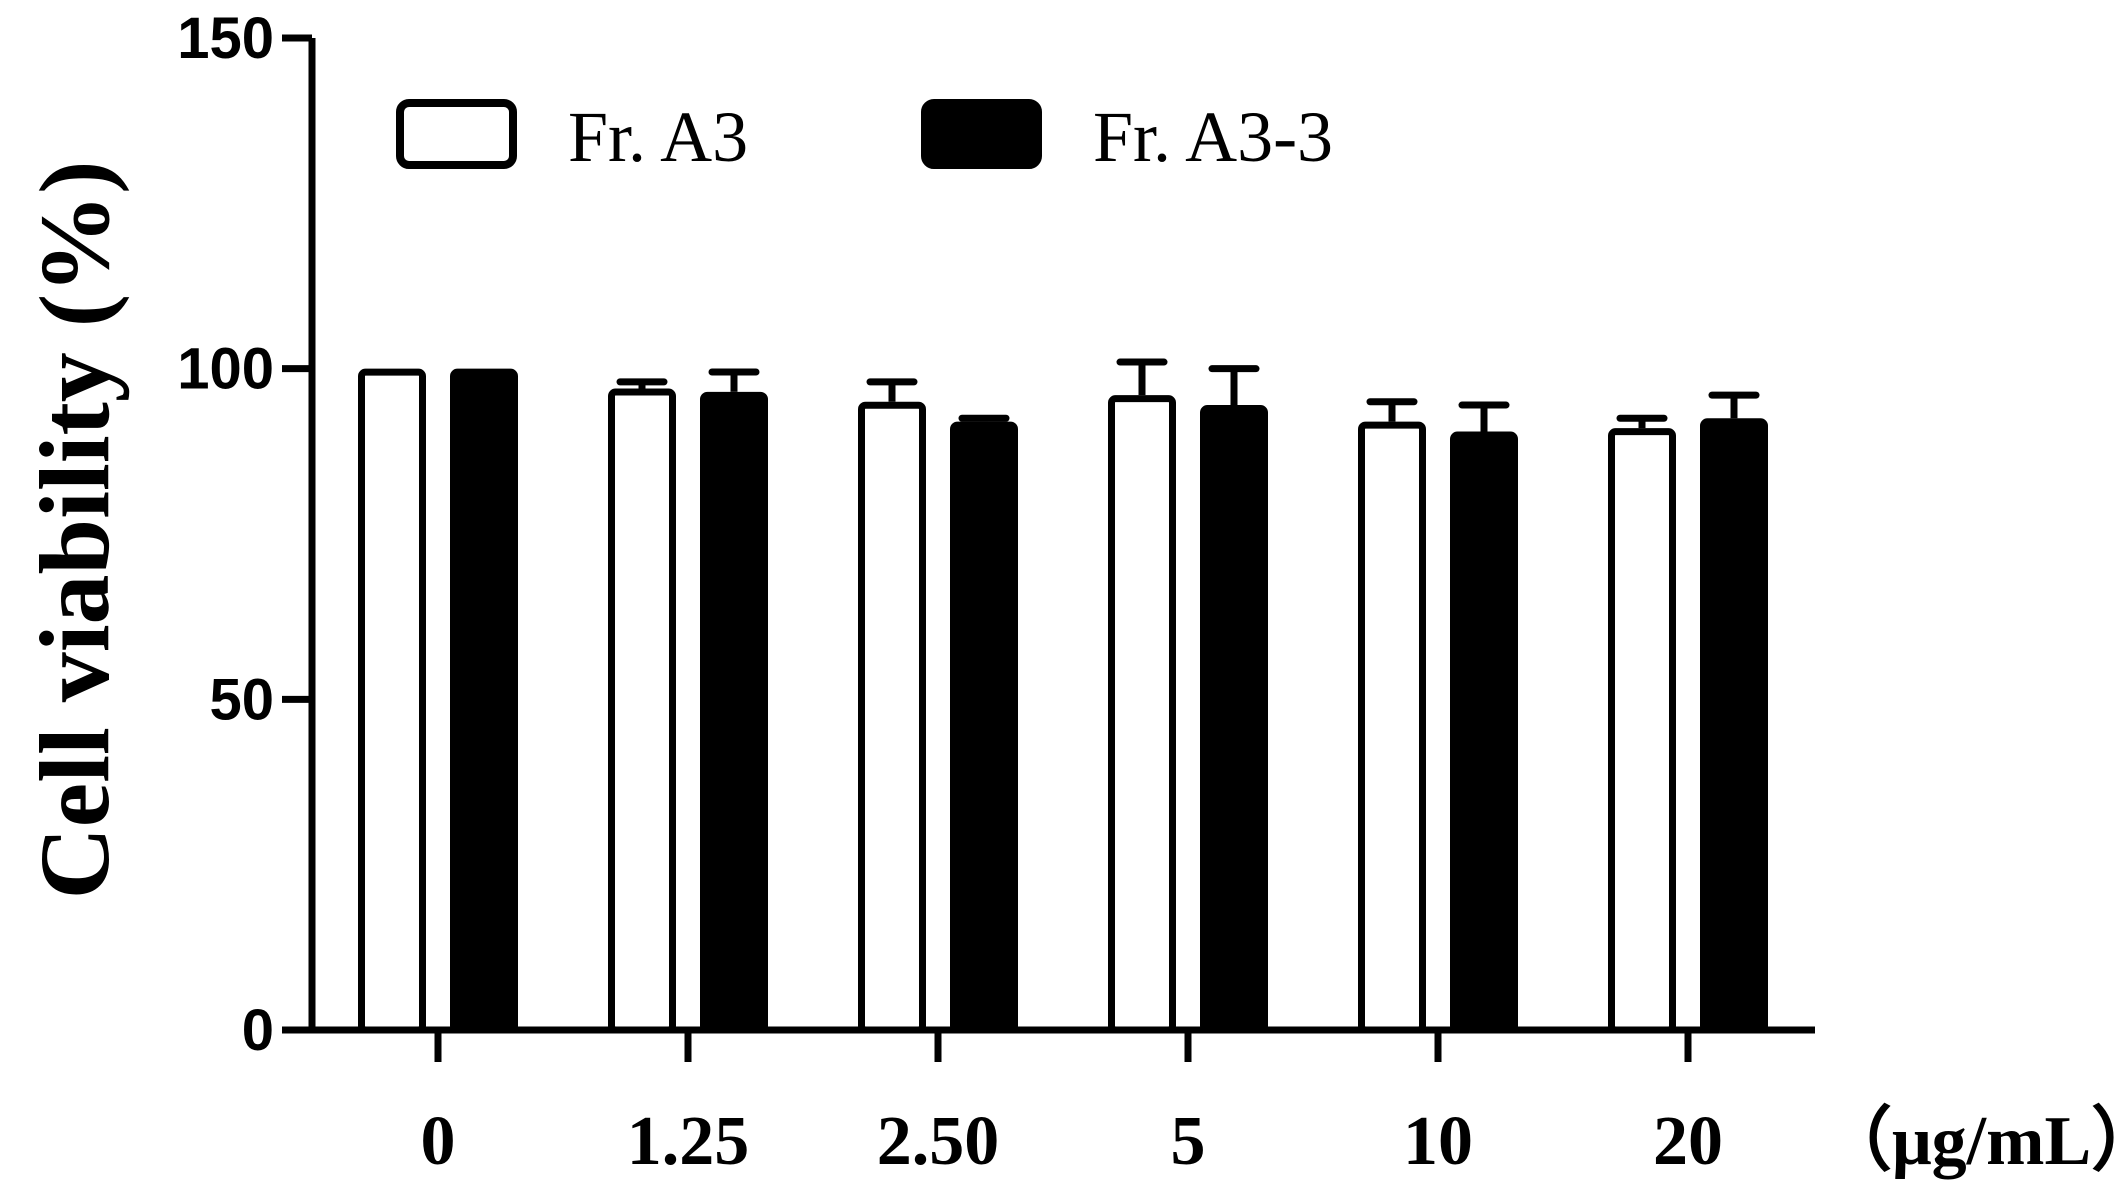  Describe the element at coordinates (74, 530) in the screenshot. I see `y-axis-label: Cell viability (%)` at that location.